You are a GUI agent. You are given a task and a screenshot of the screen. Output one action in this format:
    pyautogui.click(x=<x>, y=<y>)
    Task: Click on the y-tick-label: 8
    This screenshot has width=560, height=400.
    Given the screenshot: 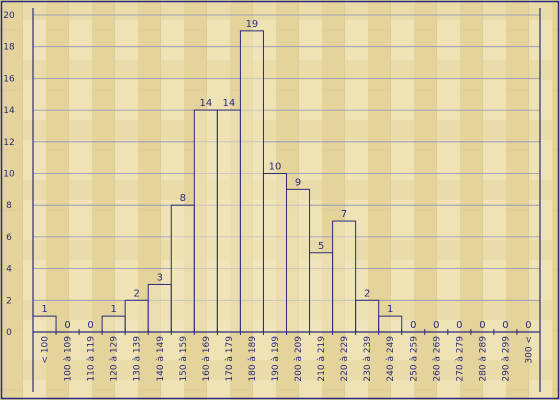 What is the action you would take?
    pyautogui.click(x=9, y=206)
    